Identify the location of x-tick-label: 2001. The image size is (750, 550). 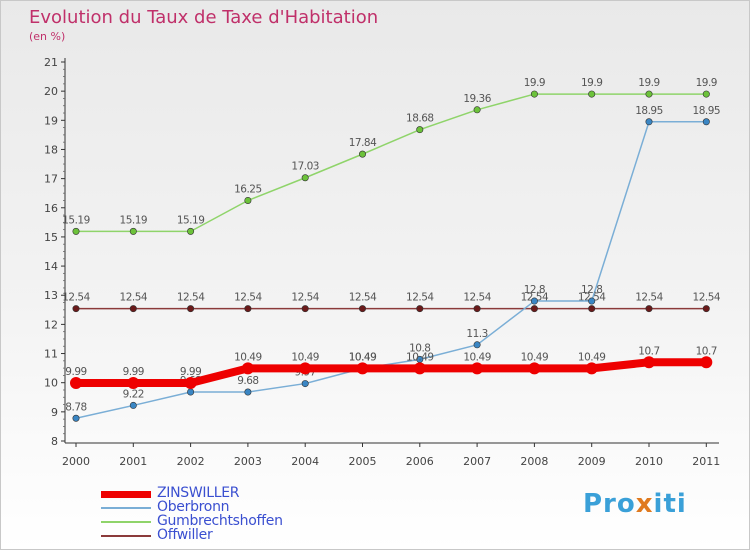
(133, 461).